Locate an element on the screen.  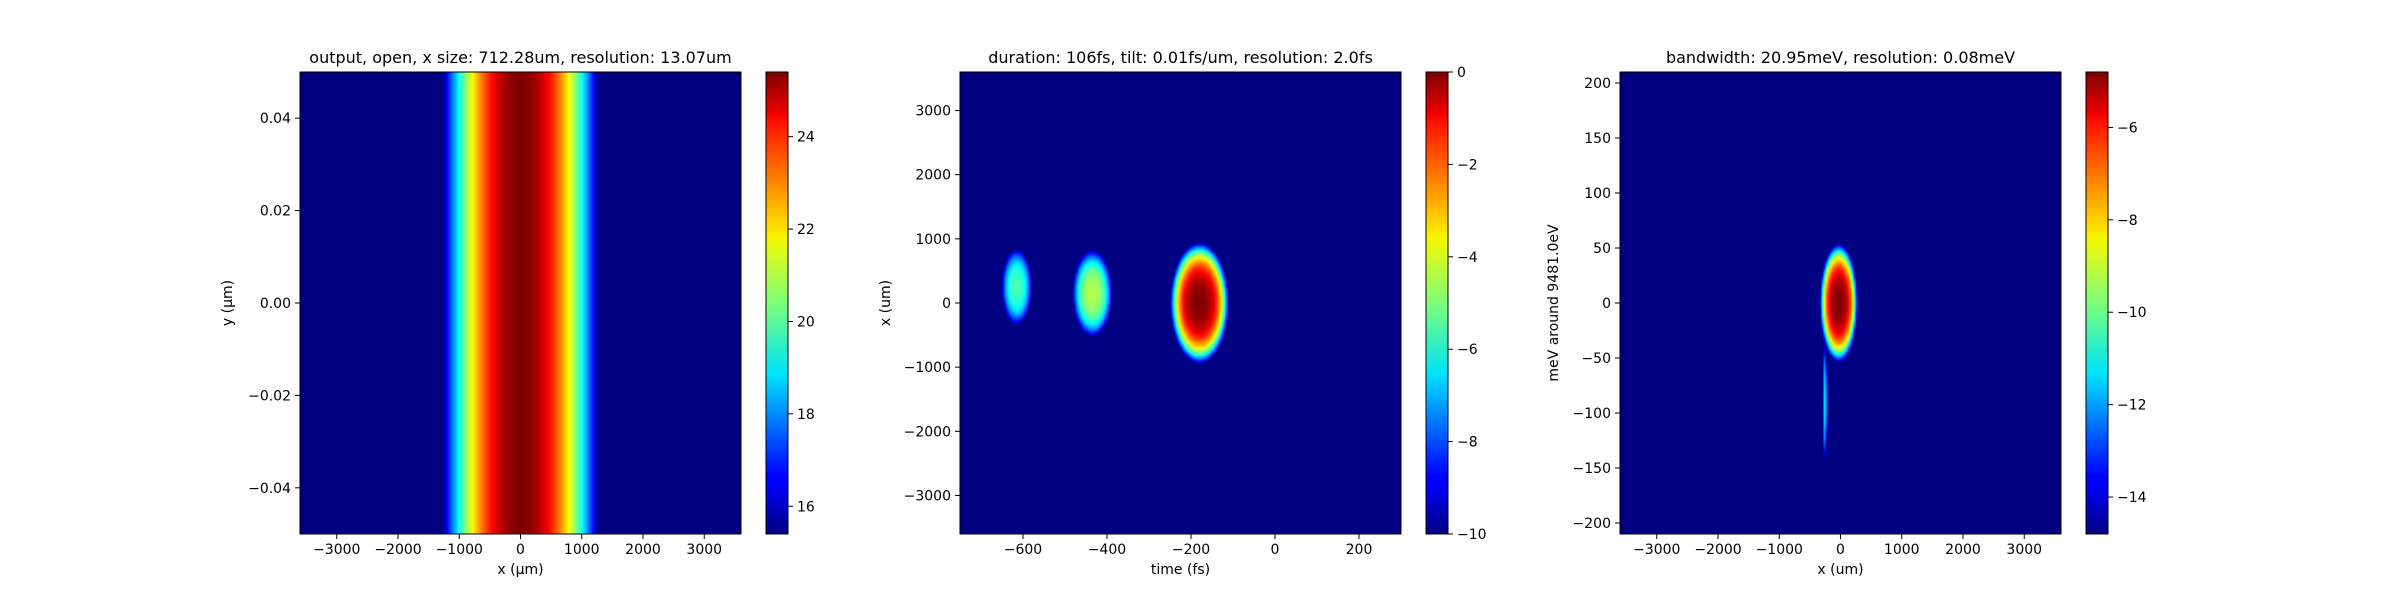
colorbar-tick-label: −4 is located at coordinates (1467, 258).